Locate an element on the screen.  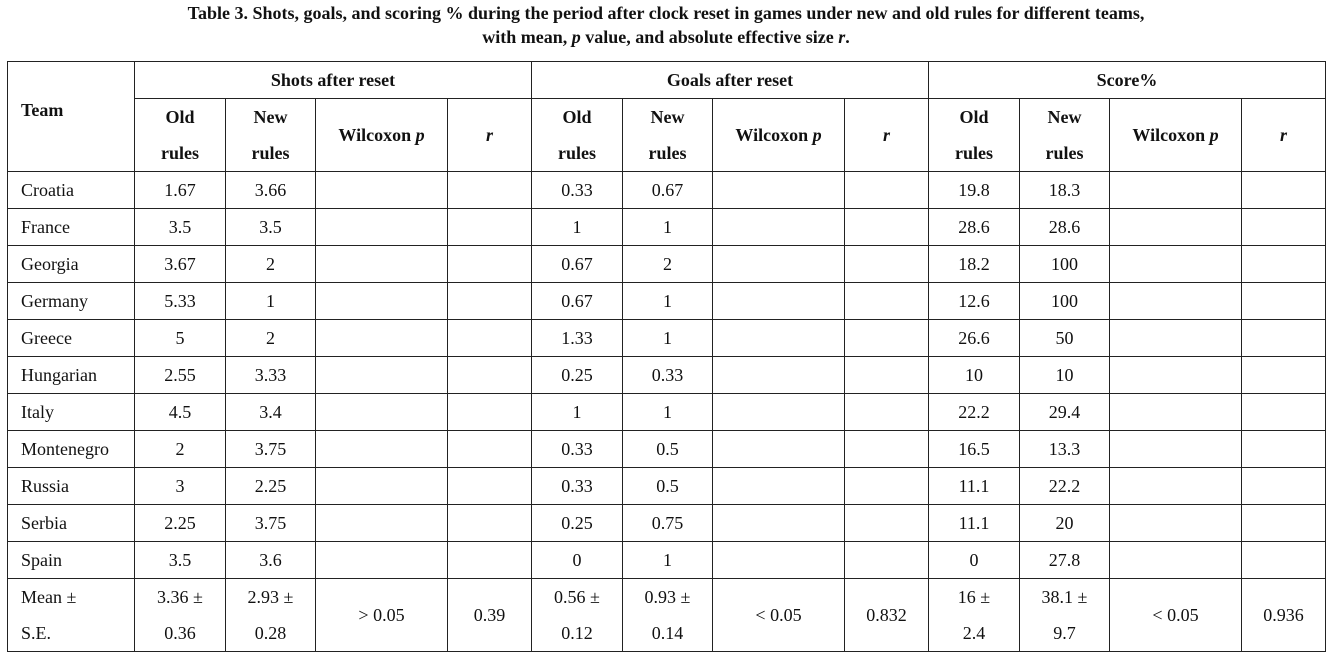
table-cell: 29.4 is located at coordinates (1064, 412).